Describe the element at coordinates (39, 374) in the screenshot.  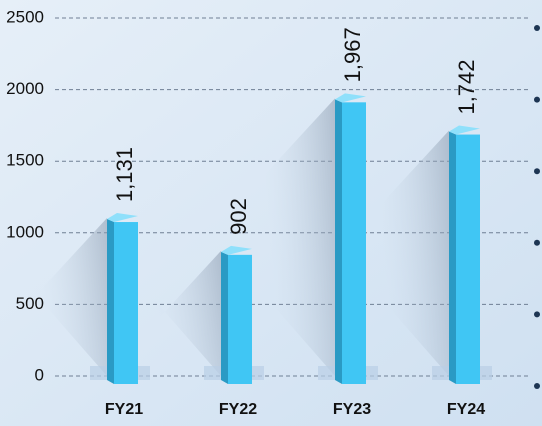
I see `y-tick-label: 0` at that location.